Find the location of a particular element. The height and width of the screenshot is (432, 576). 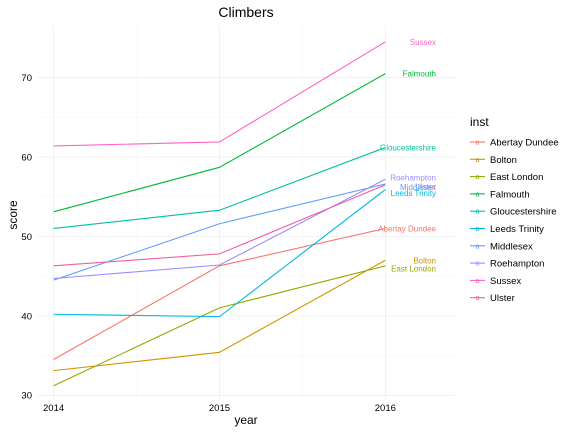

y-axis-ticks: 30 40 50 60 70 is located at coordinates (26, 237).